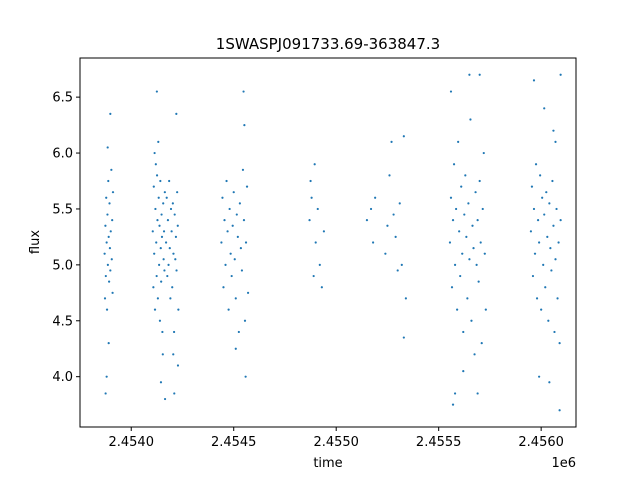  What do you see at coordinates (327, 463) in the screenshot?
I see `x-axis-label: time` at bounding box center [327, 463].